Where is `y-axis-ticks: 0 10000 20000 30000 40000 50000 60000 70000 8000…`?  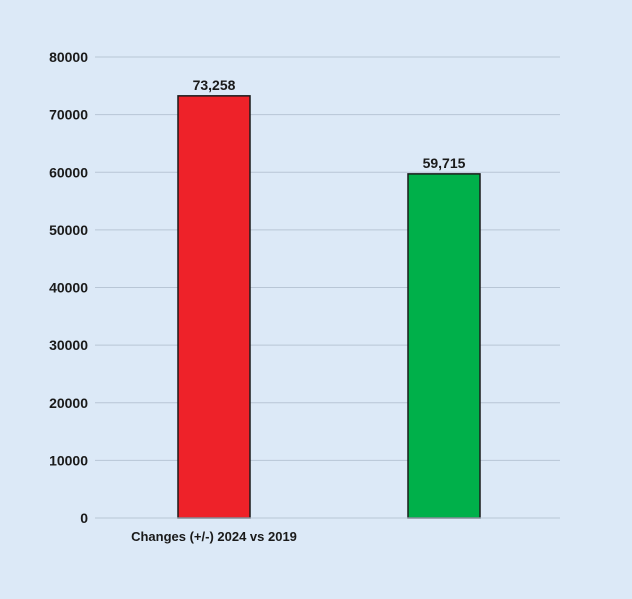
y-axis-ticks: 0 10000 20000 30000 40000 50000 60000 70000 8000… is located at coordinates (68, 287).